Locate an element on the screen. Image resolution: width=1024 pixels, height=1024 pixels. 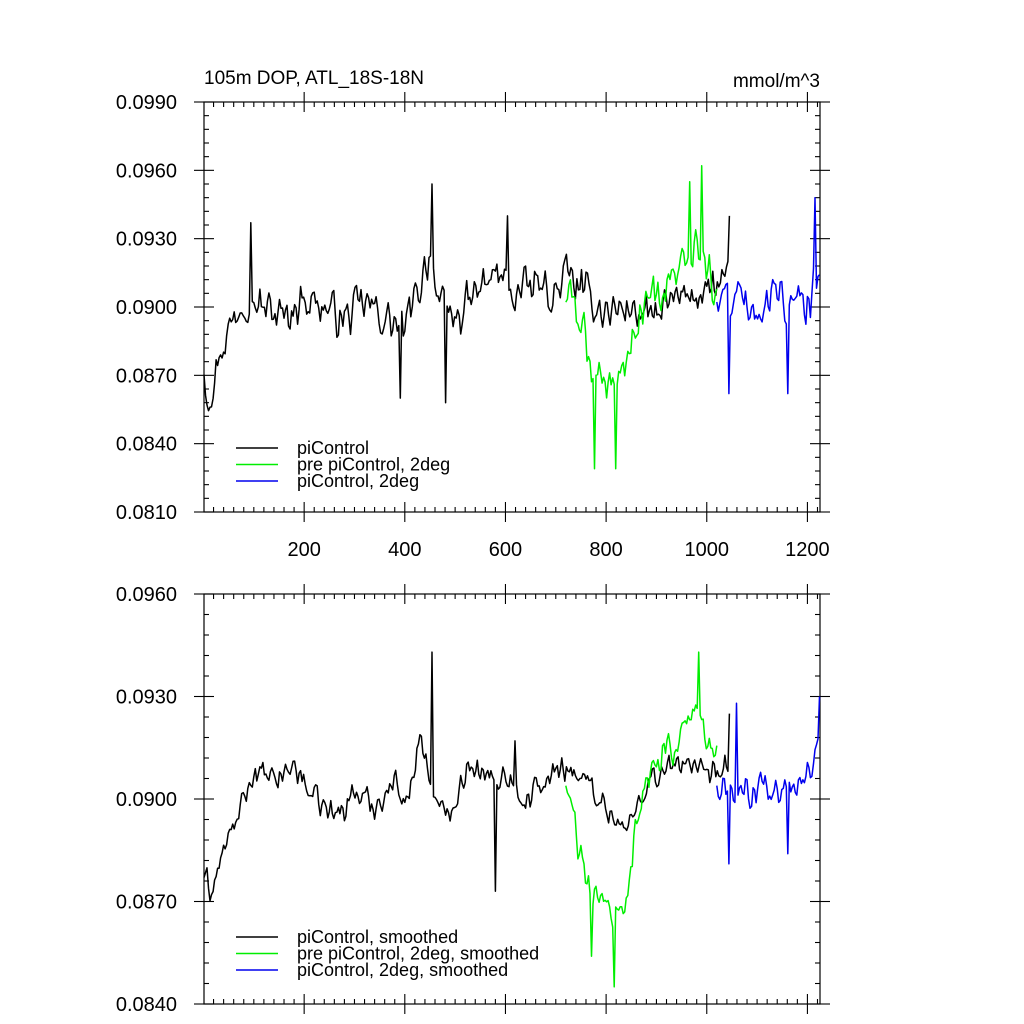
legend-label-0: piControl, smoothed is located at coordinates (377, 937).